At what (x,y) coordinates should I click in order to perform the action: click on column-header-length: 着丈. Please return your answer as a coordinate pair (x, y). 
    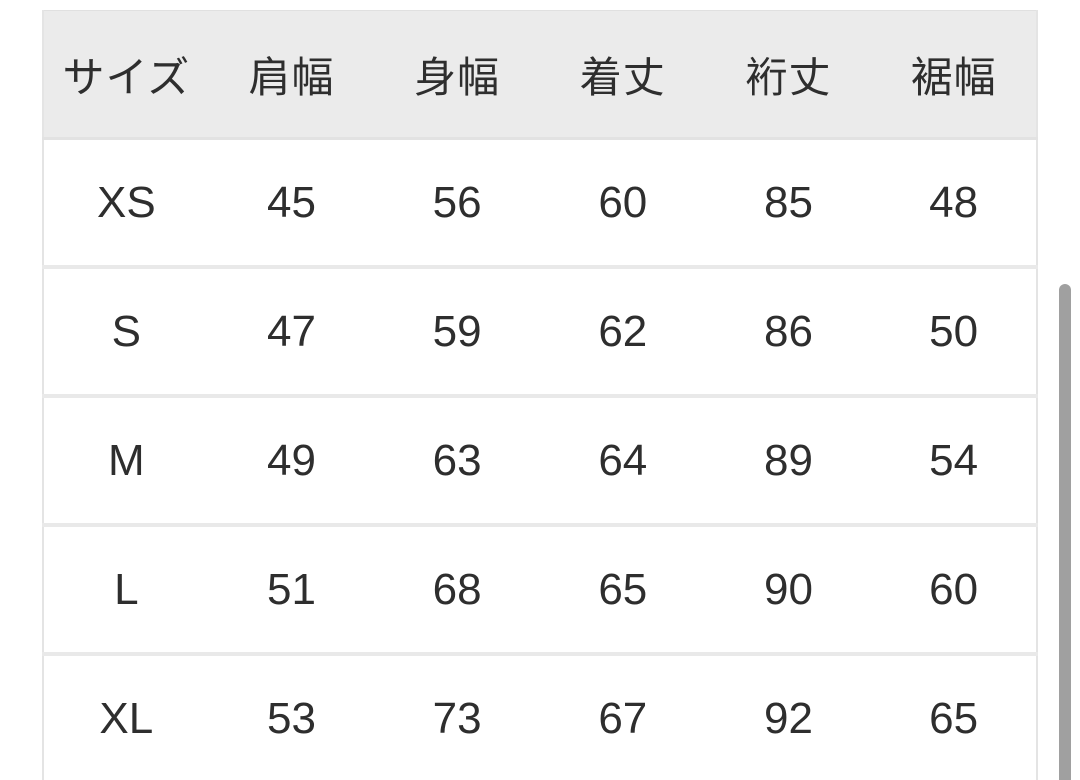
    Looking at the image, I should click on (622, 75).